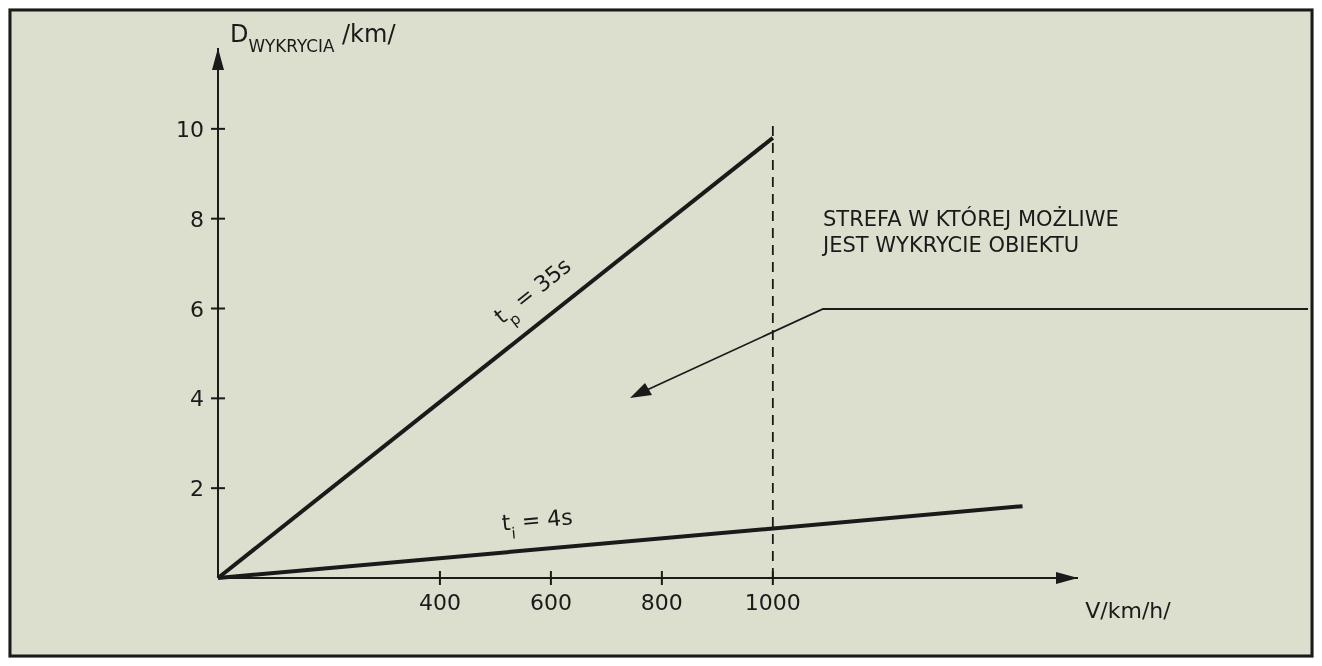 This screenshot has width=1322, height=666. What do you see at coordinates (970, 231) in the screenshot?
I see `annotation: STREFA W KTÓREJ MOŻLIWE JEST WYKRYCIE OBIEKTU` at bounding box center [970, 231].